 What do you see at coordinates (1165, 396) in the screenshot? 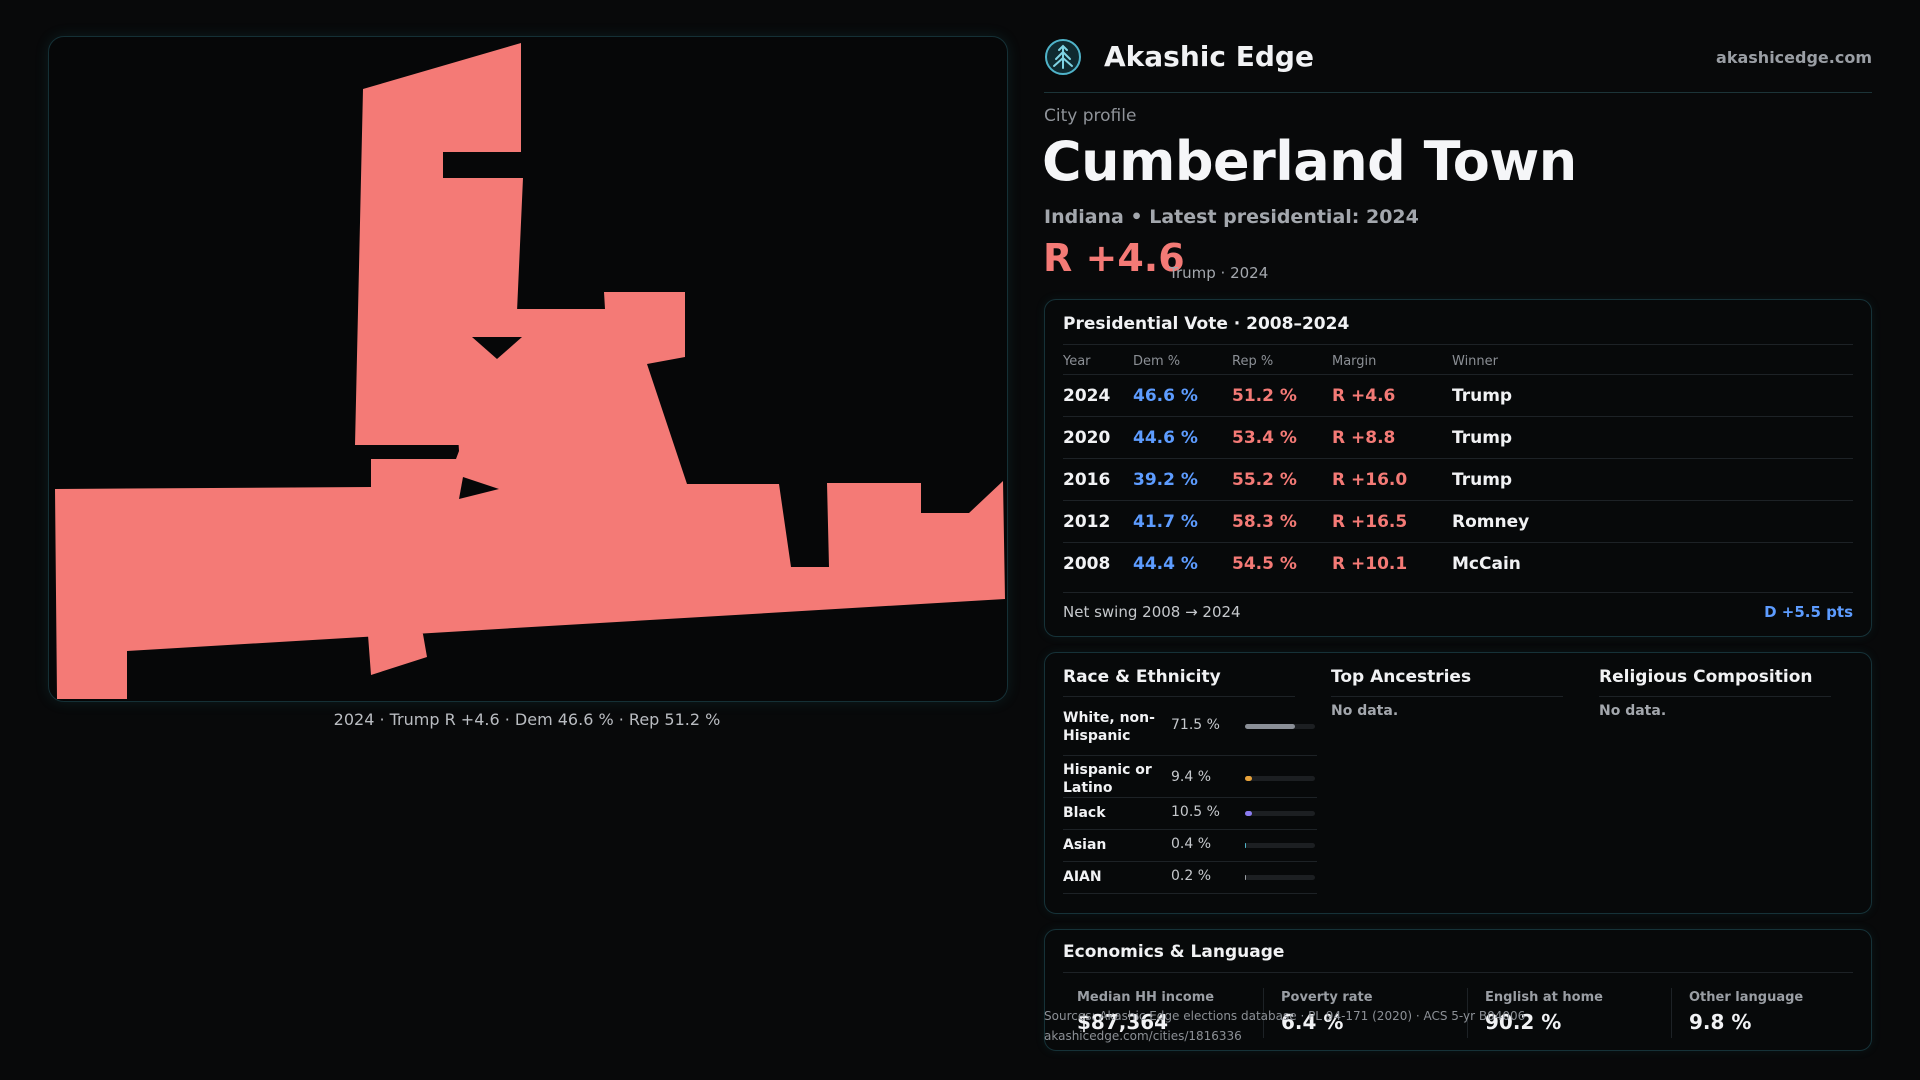
I see `cell-dem: 46.6 %` at bounding box center [1165, 396].